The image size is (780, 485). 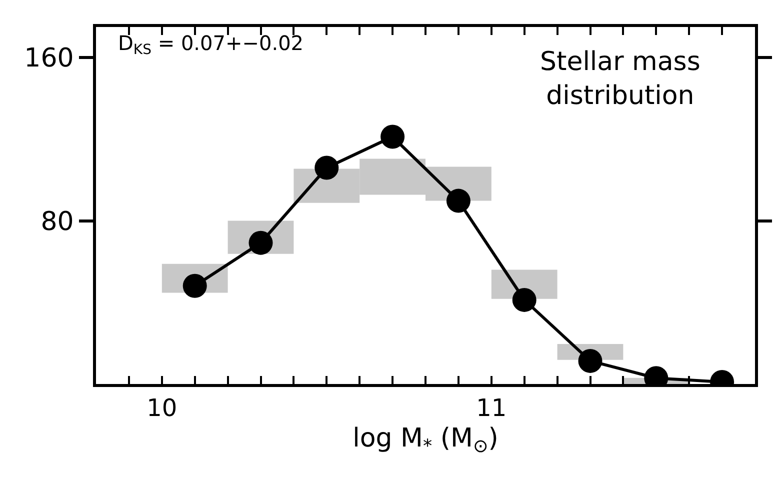 What do you see at coordinates (425, 440) in the screenshot?
I see `x-axis-title: log M$_{*}$ (M$_{⊙}$)` at bounding box center [425, 440].